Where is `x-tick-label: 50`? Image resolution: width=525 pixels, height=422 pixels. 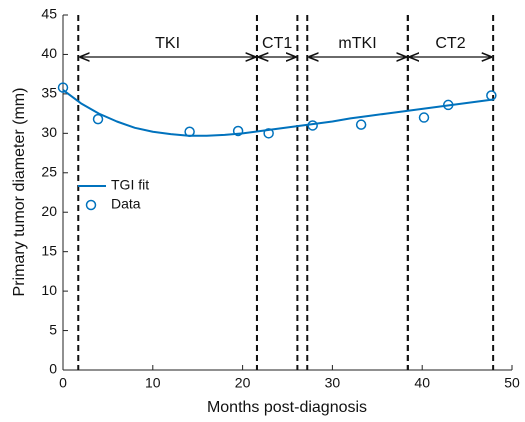 x-tick-label: 50 is located at coordinates (512, 383).